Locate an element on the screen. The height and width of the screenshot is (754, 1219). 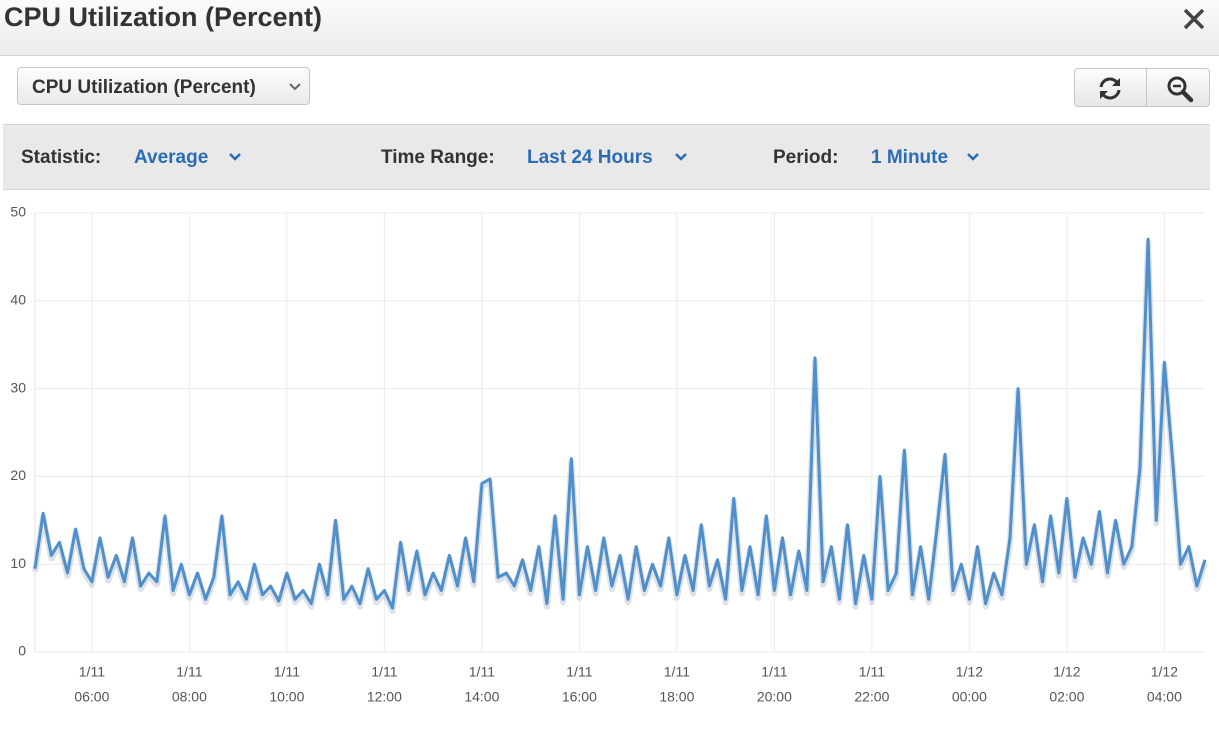
control-label: Time Range: is located at coordinates (438, 157).